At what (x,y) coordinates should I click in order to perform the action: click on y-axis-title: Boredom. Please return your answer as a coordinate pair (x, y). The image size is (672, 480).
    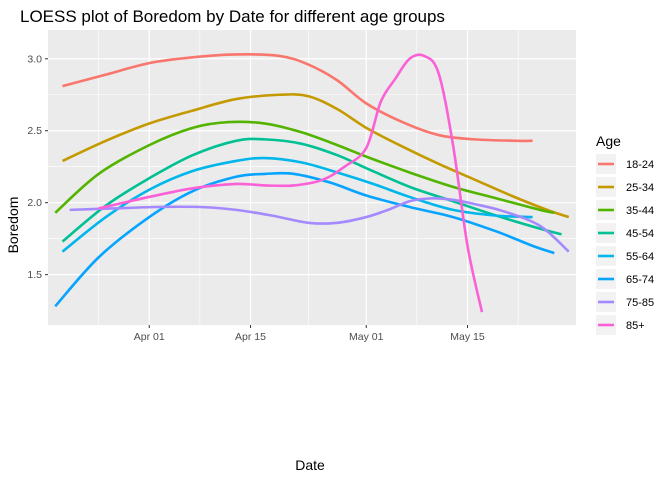
    Looking at the image, I should click on (13, 225).